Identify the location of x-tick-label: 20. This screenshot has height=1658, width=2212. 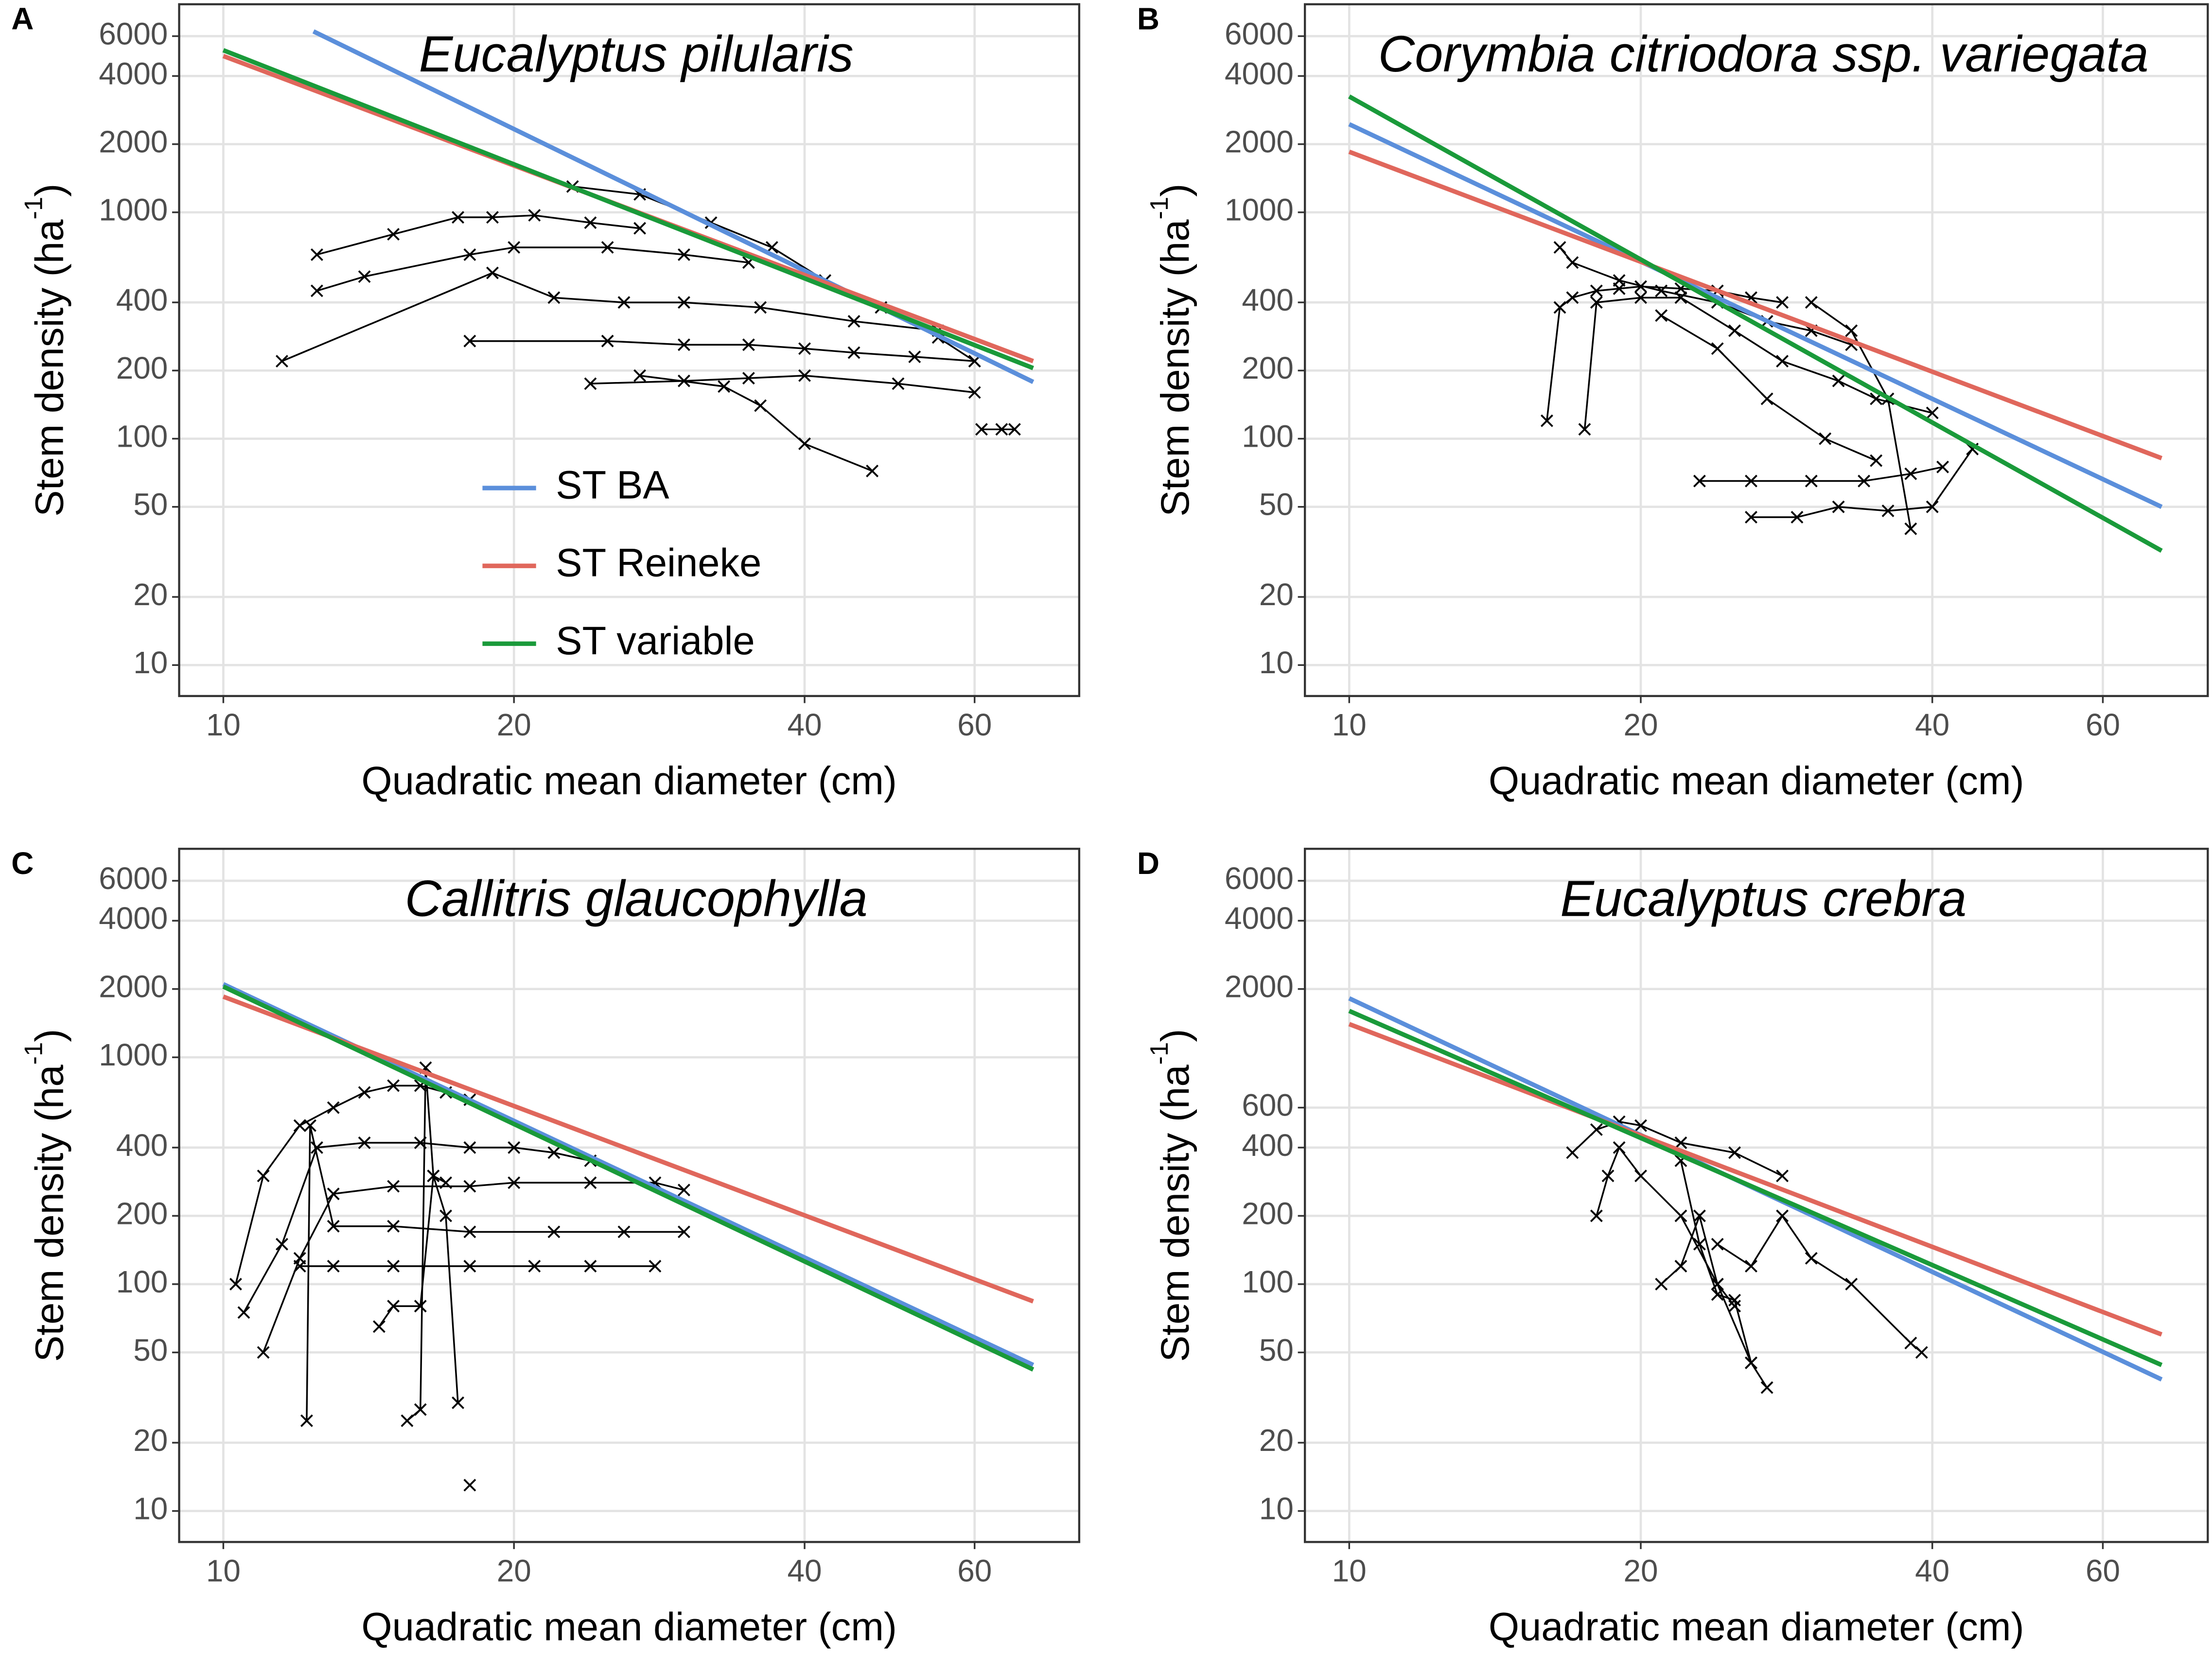
(514, 724).